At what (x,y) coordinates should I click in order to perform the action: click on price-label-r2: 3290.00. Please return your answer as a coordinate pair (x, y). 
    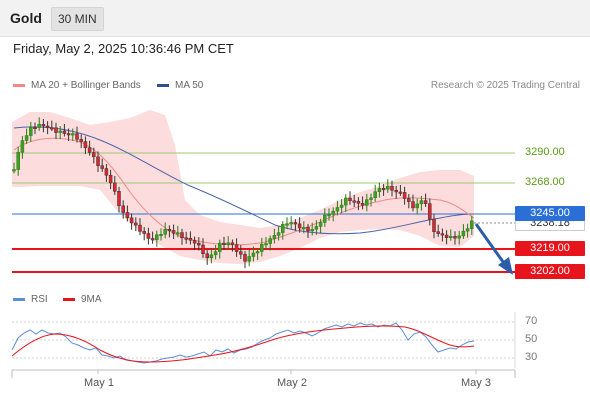
    Looking at the image, I should click on (545, 152).